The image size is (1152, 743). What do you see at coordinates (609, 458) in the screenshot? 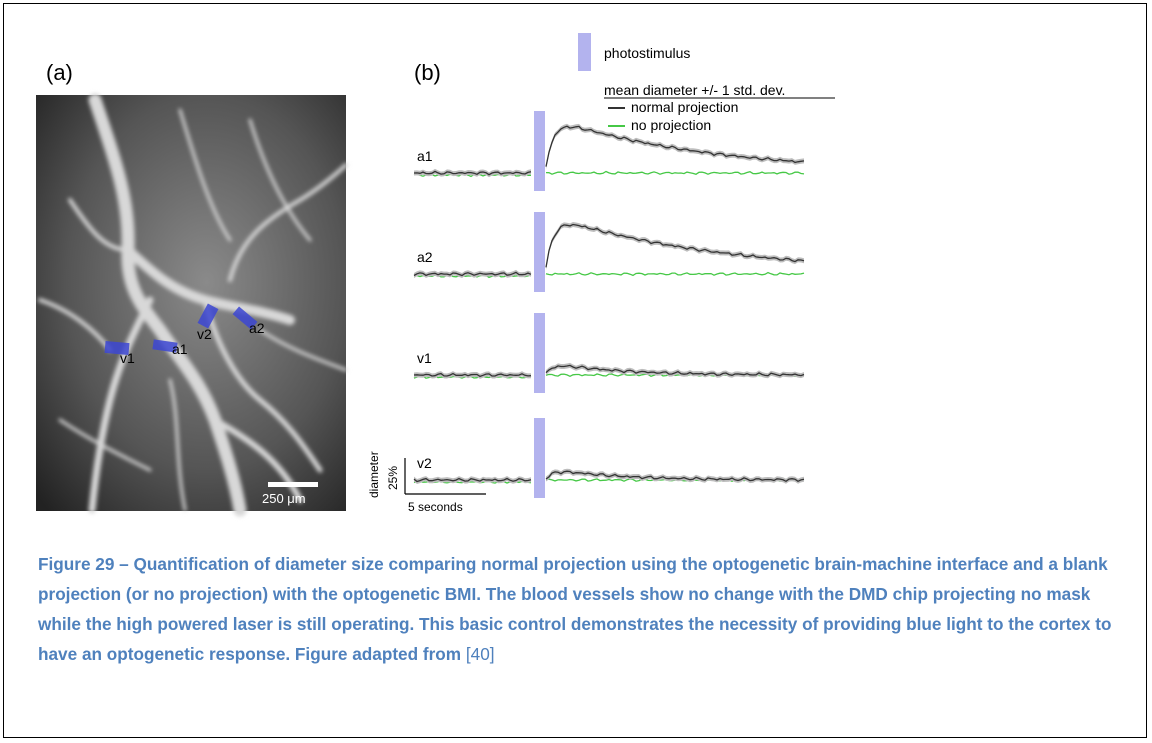
I see `trace-v2: v2` at bounding box center [609, 458].